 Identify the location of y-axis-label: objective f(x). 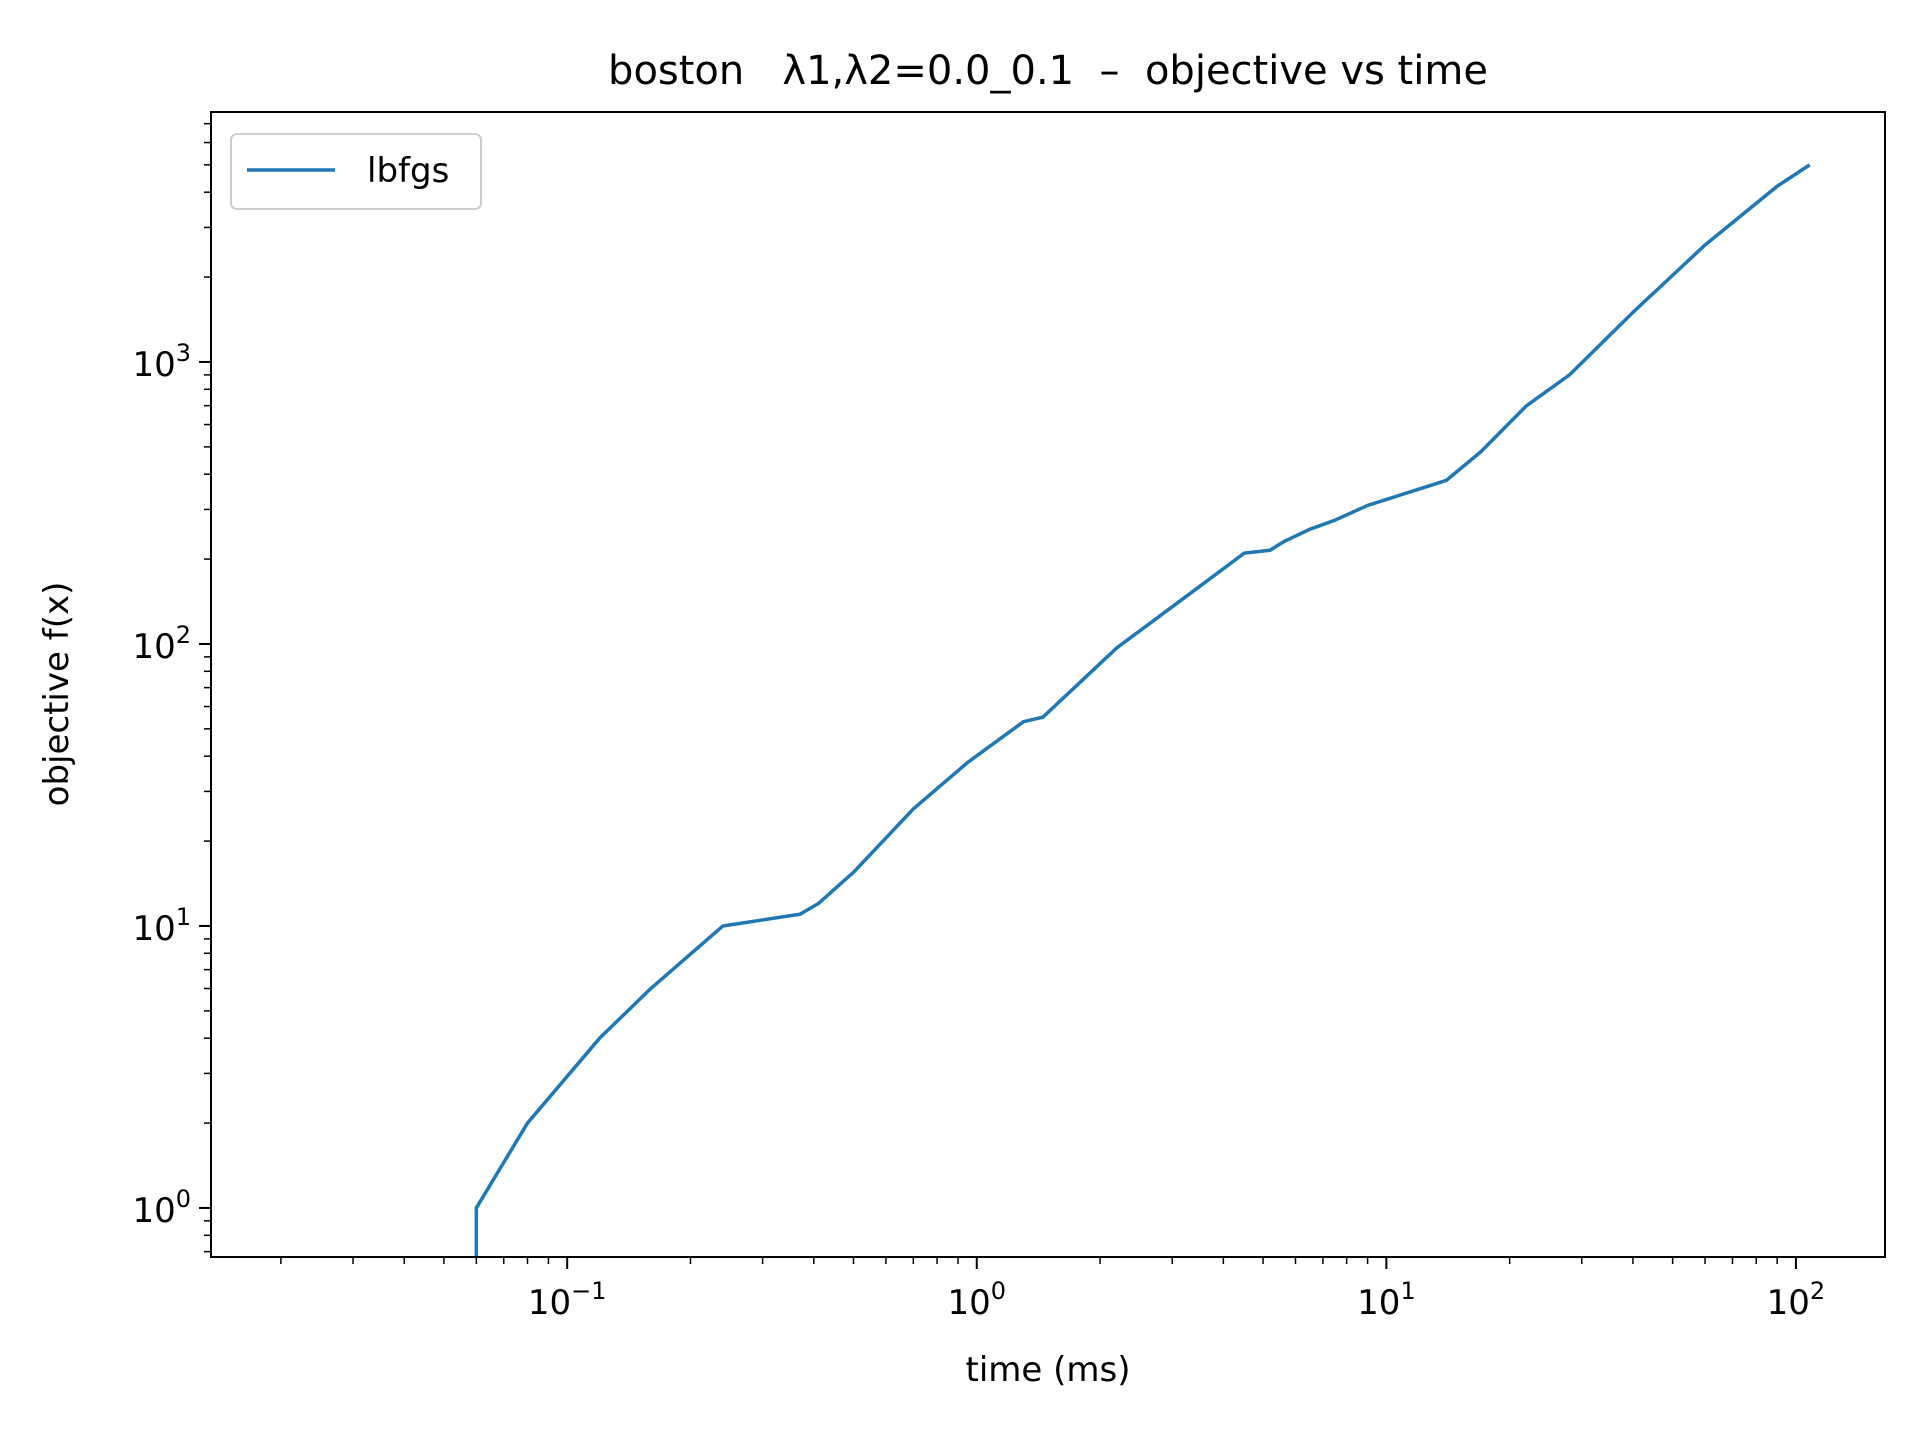
(57, 694).